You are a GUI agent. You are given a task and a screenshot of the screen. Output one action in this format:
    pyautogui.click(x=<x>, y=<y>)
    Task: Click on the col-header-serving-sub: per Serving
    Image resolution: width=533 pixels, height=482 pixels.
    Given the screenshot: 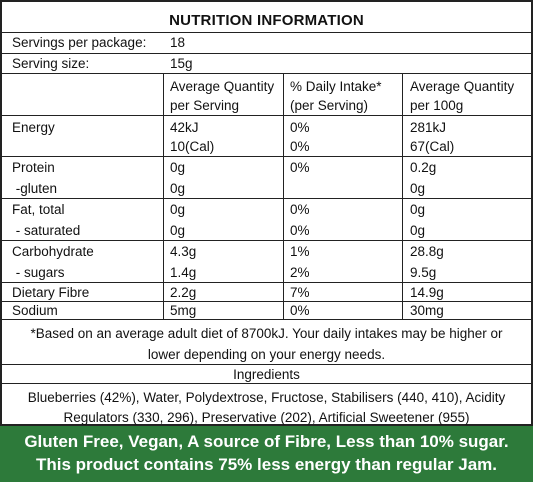 What is the action you would take?
    pyautogui.click(x=205, y=105)
    